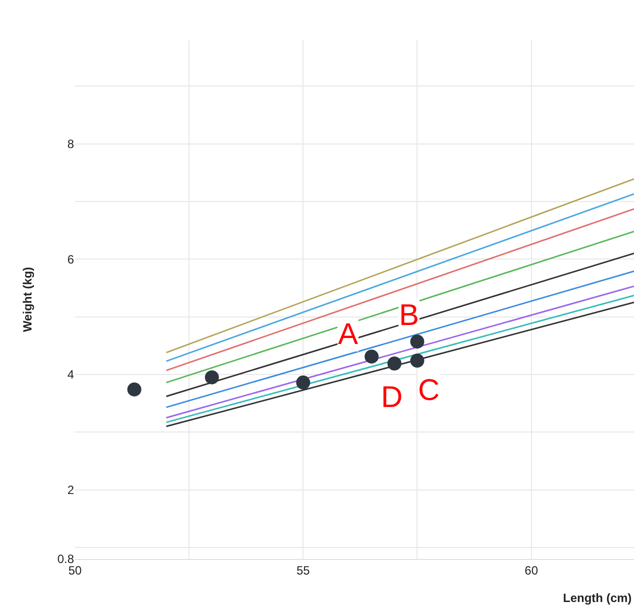  Describe the element at coordinates (429, 390) in the screenshot. I see `annotation: C` at that location.